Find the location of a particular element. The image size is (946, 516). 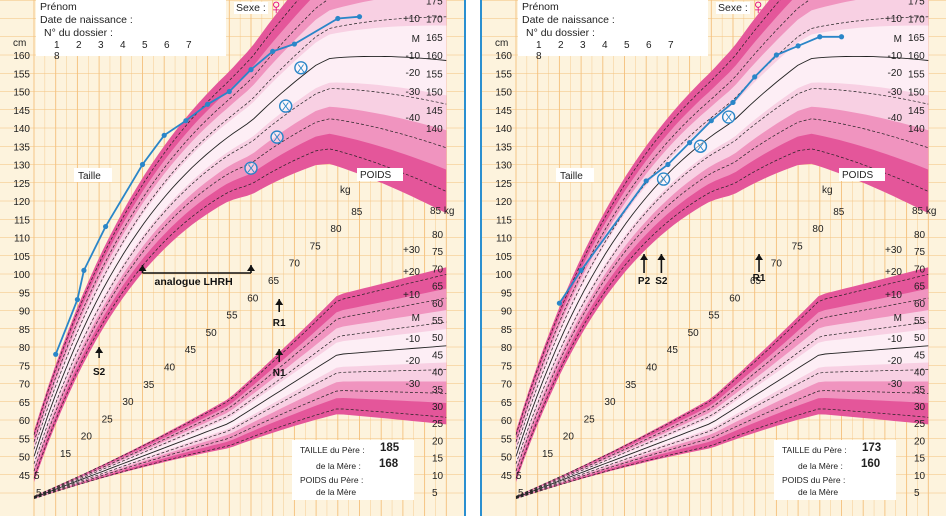

tick-label-height: 145 is located at coordinates (503, 111).